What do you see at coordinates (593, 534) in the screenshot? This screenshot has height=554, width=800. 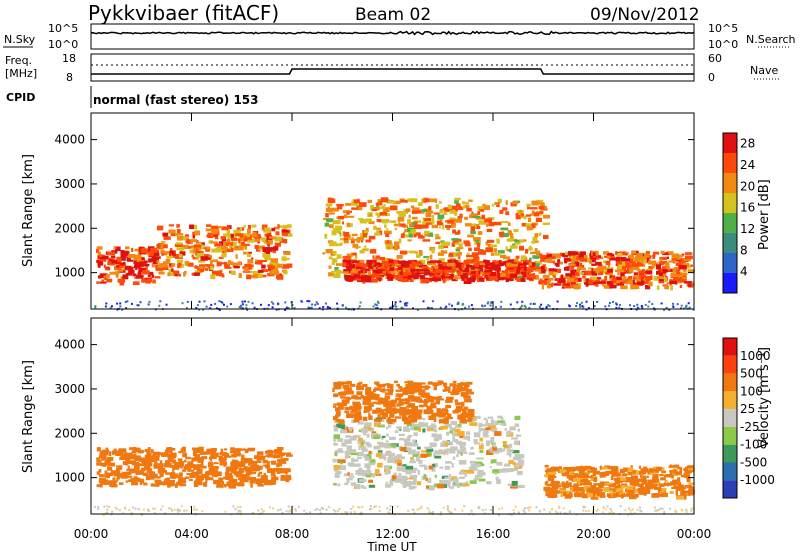 I see `time-tick-label: 20:00` at bounding box center [593, 534].